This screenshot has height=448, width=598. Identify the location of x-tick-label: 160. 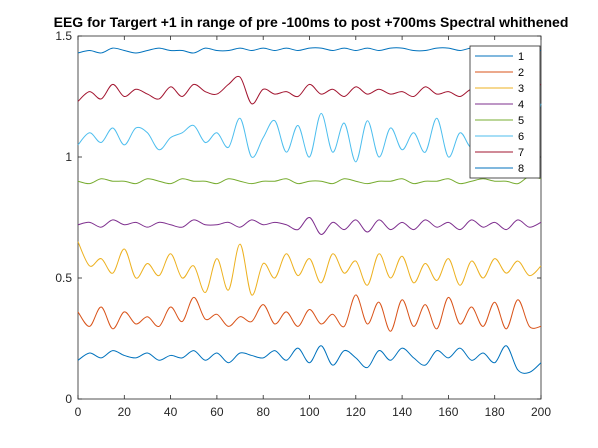
(448, 412).